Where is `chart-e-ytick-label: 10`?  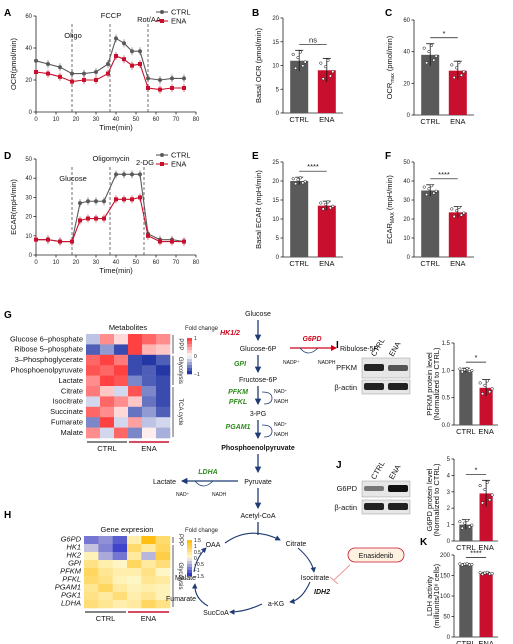
chart-e-ytick-label: 10 is located at coordinates (275, 220).